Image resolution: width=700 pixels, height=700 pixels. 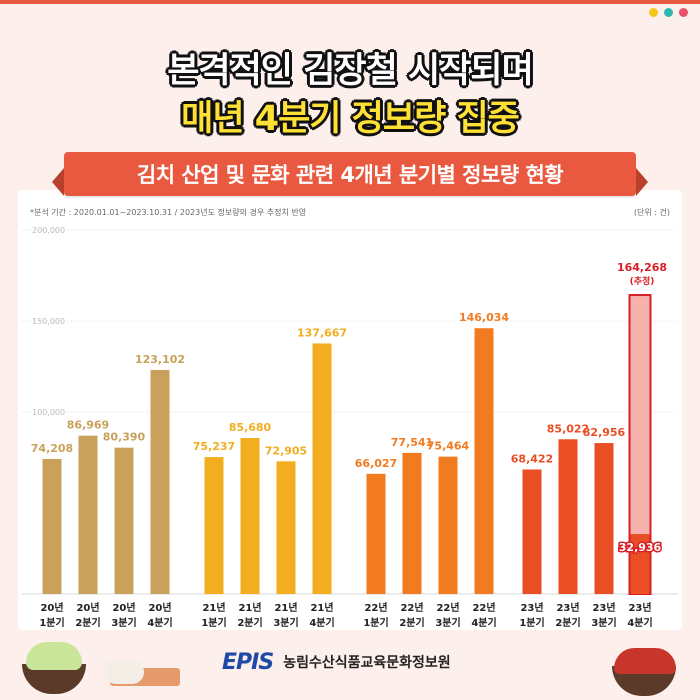 What do you see at coordinates (88, 425) in the screenshot?
I see `bar-value-label: 86,969` at bounding box center [88, 425].